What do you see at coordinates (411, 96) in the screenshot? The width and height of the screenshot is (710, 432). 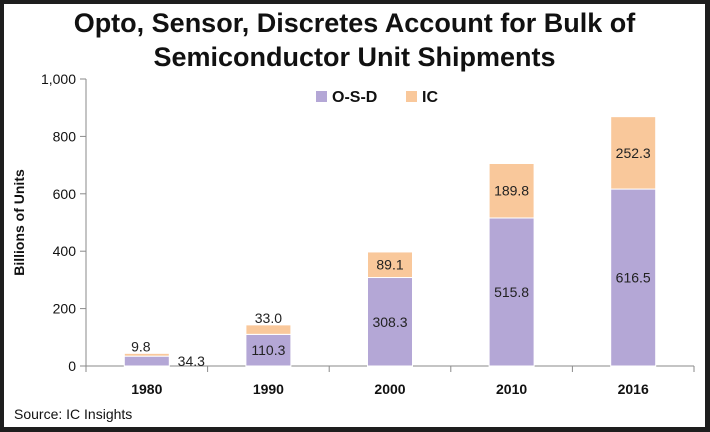 I see `legend-swatch-ic` at bounding box center [411, 96].